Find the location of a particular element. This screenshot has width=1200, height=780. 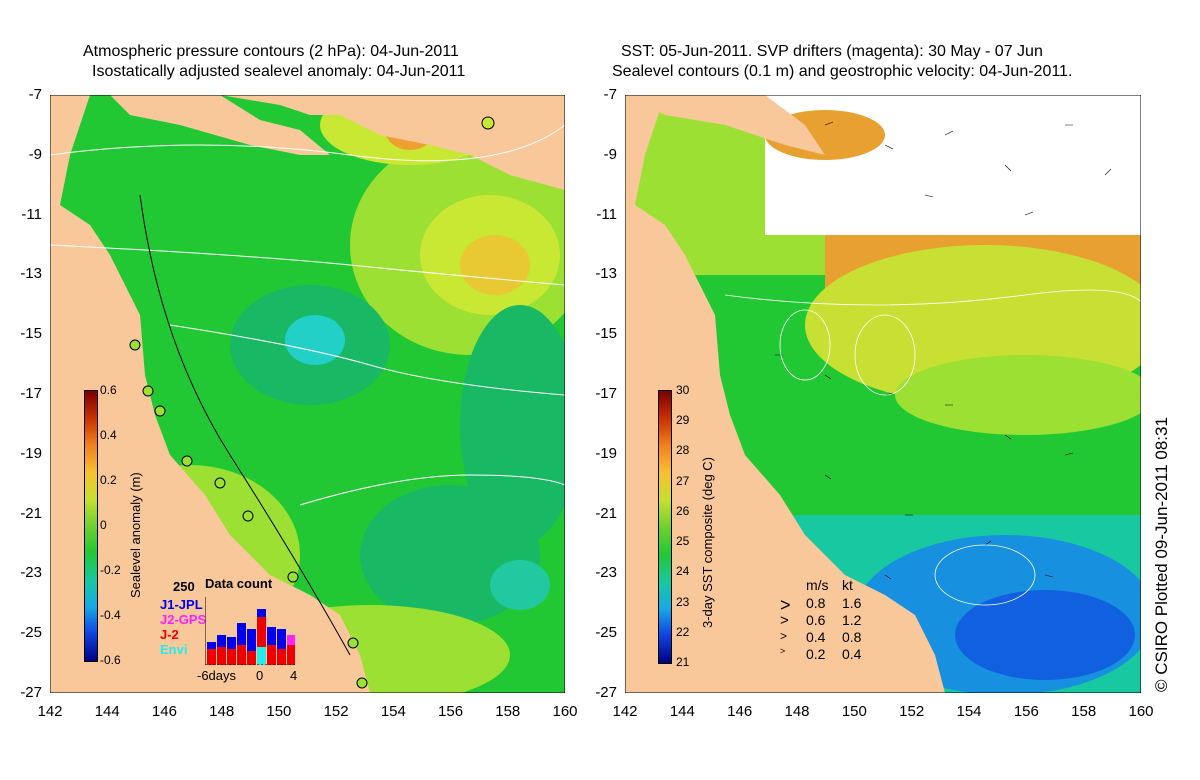

right-colorbar-title: 3-day SST composite (deg C) is located at coordinates (707, 542).